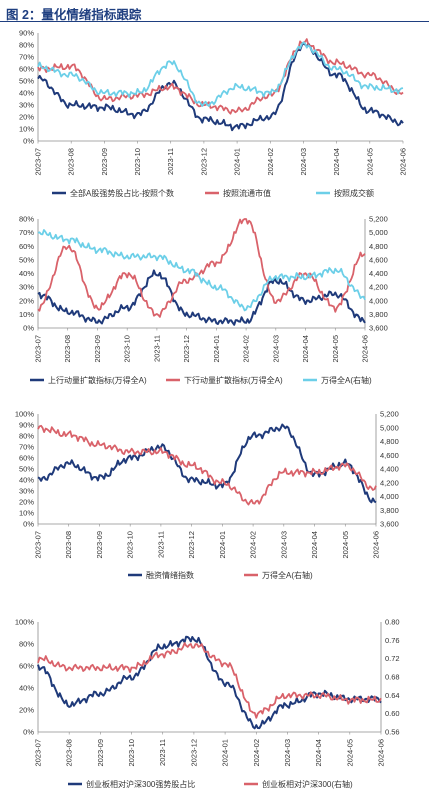  Describe the element at coordinates (392, 713) in the screenshot. I see `y2-tick-label: 0.60` at that location.